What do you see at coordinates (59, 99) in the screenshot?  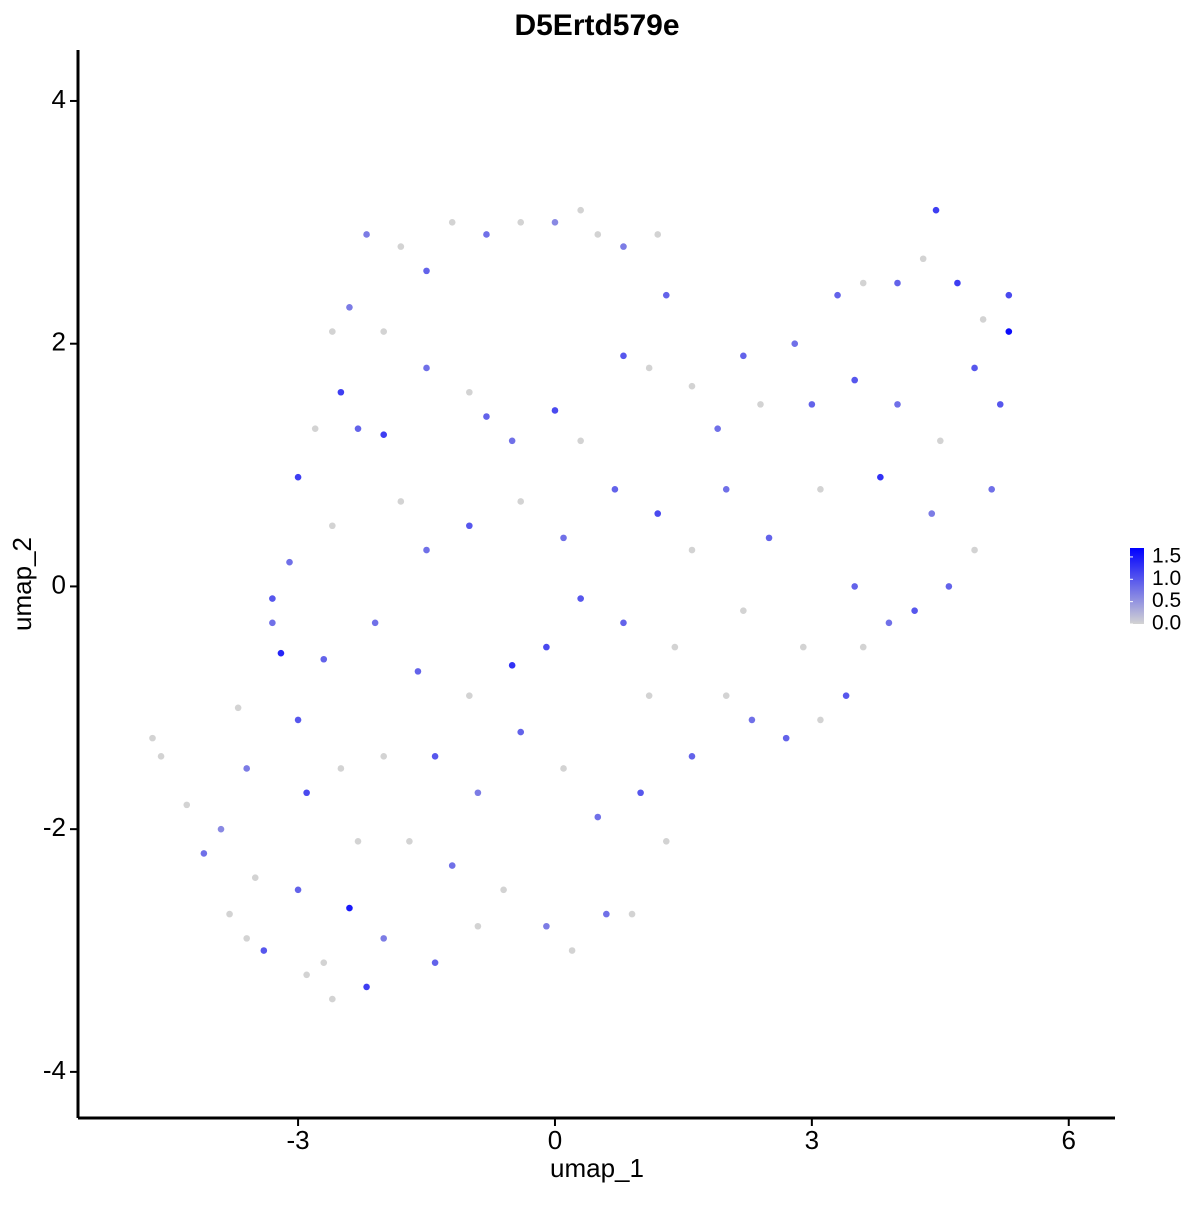 I see `y-tick-label: 4` at bounding box center [59, 99].